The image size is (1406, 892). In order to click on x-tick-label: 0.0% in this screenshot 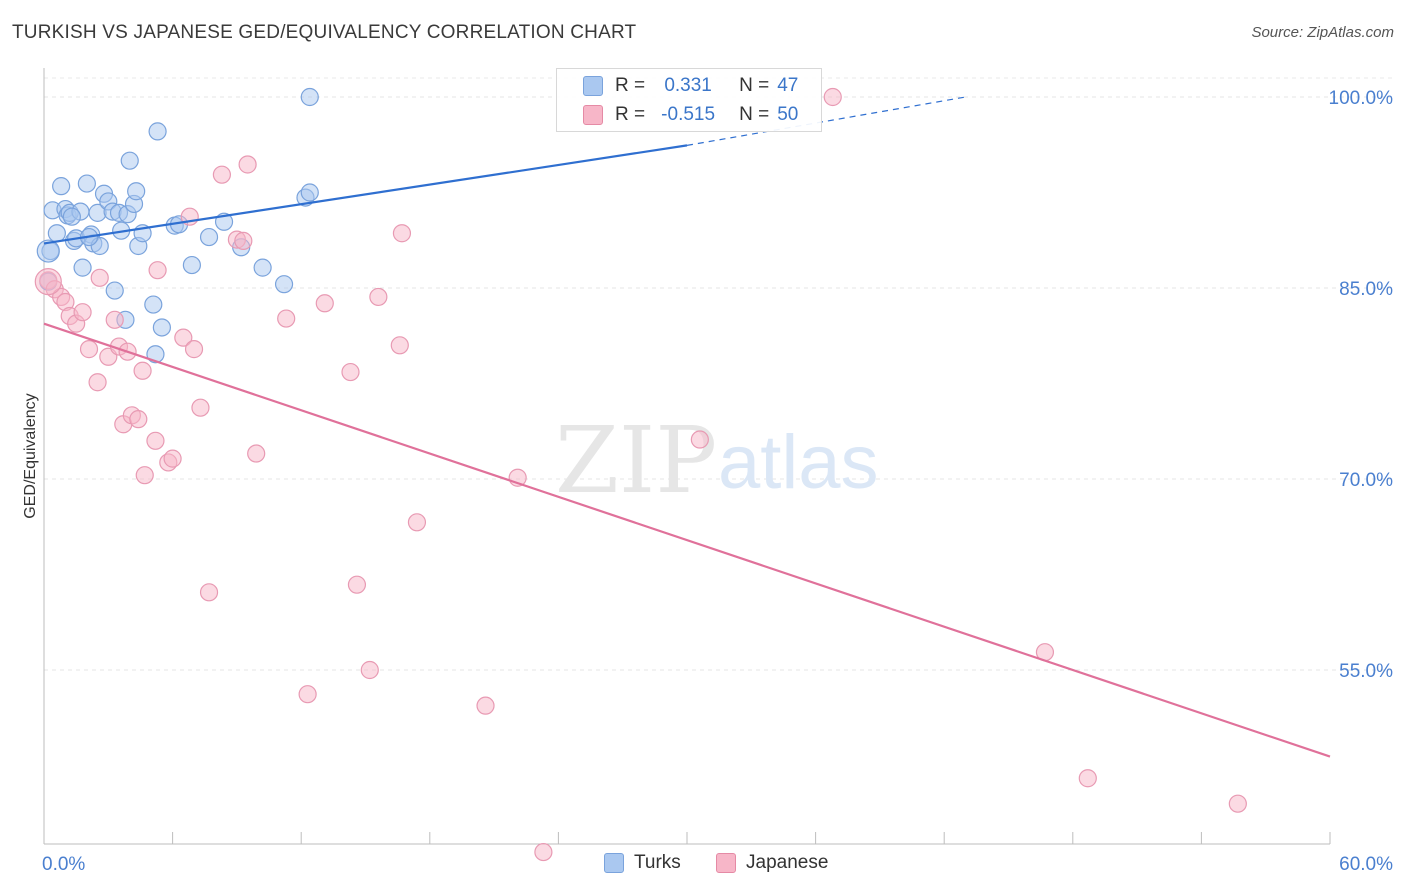, I will do `click(63, 864)`.